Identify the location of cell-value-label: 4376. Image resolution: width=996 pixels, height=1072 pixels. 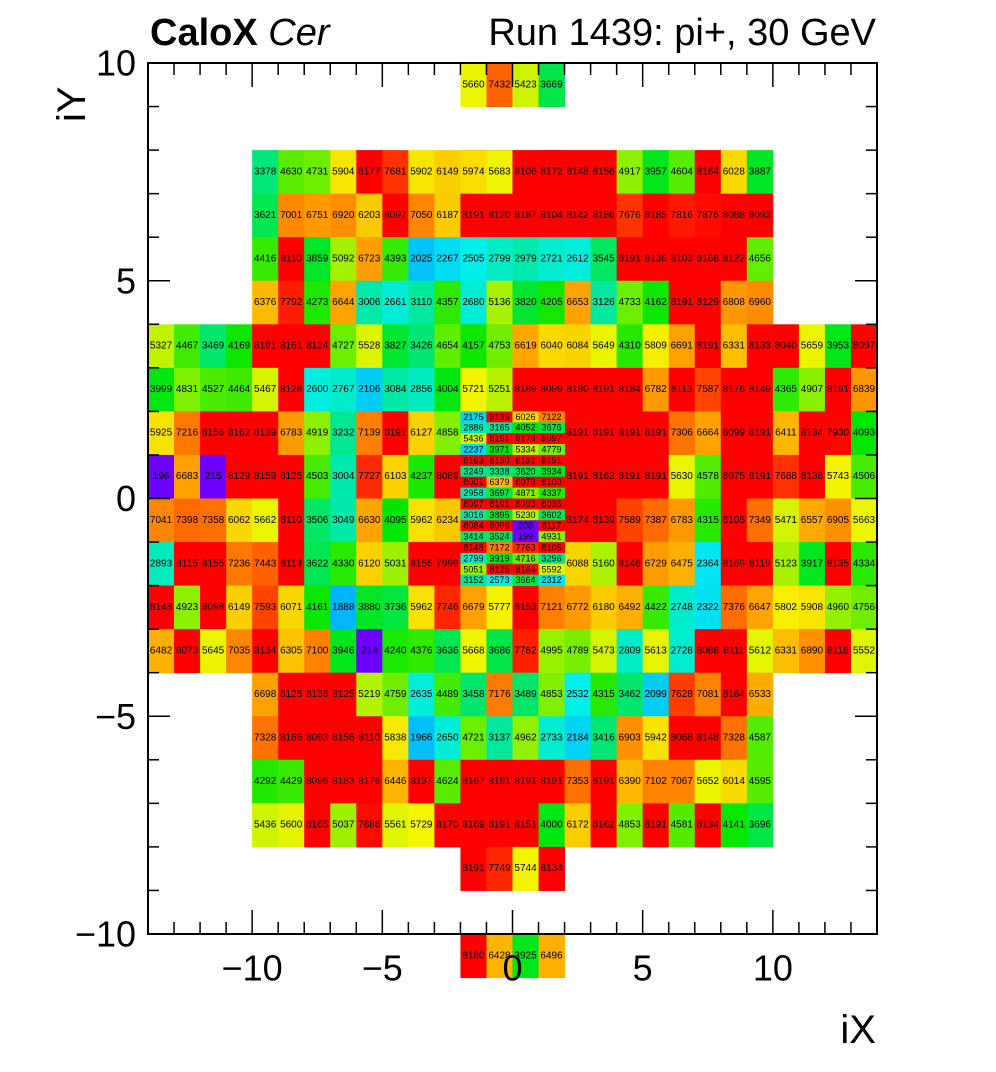
(421, 650).